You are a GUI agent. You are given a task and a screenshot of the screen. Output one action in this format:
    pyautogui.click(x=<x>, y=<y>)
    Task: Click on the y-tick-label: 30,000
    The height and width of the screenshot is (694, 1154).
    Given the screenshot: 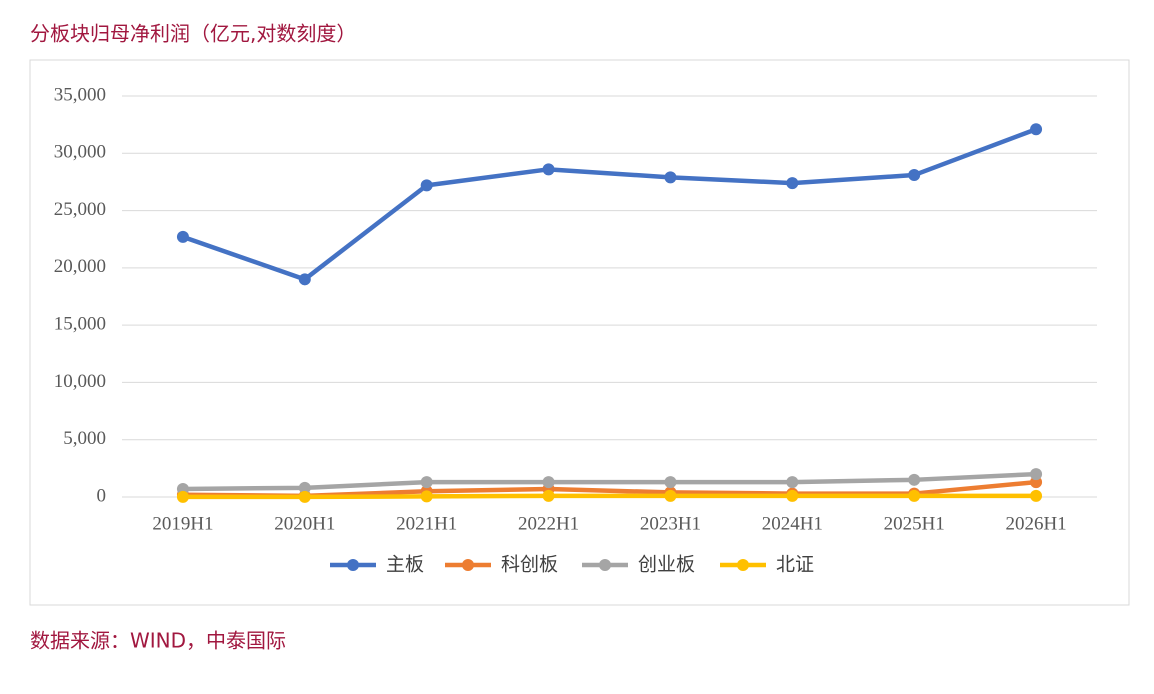 What is the action you would take?
    pyautogui.click(x=80, y=152)
    